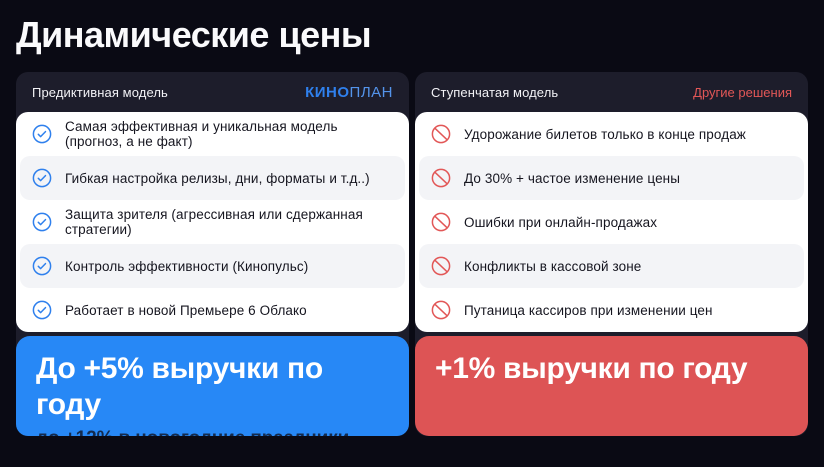  Describe the element at coordinates (553, 266) in the screenshot. I see `list-item-label: Конфликты в кассовой зоне` at that location.